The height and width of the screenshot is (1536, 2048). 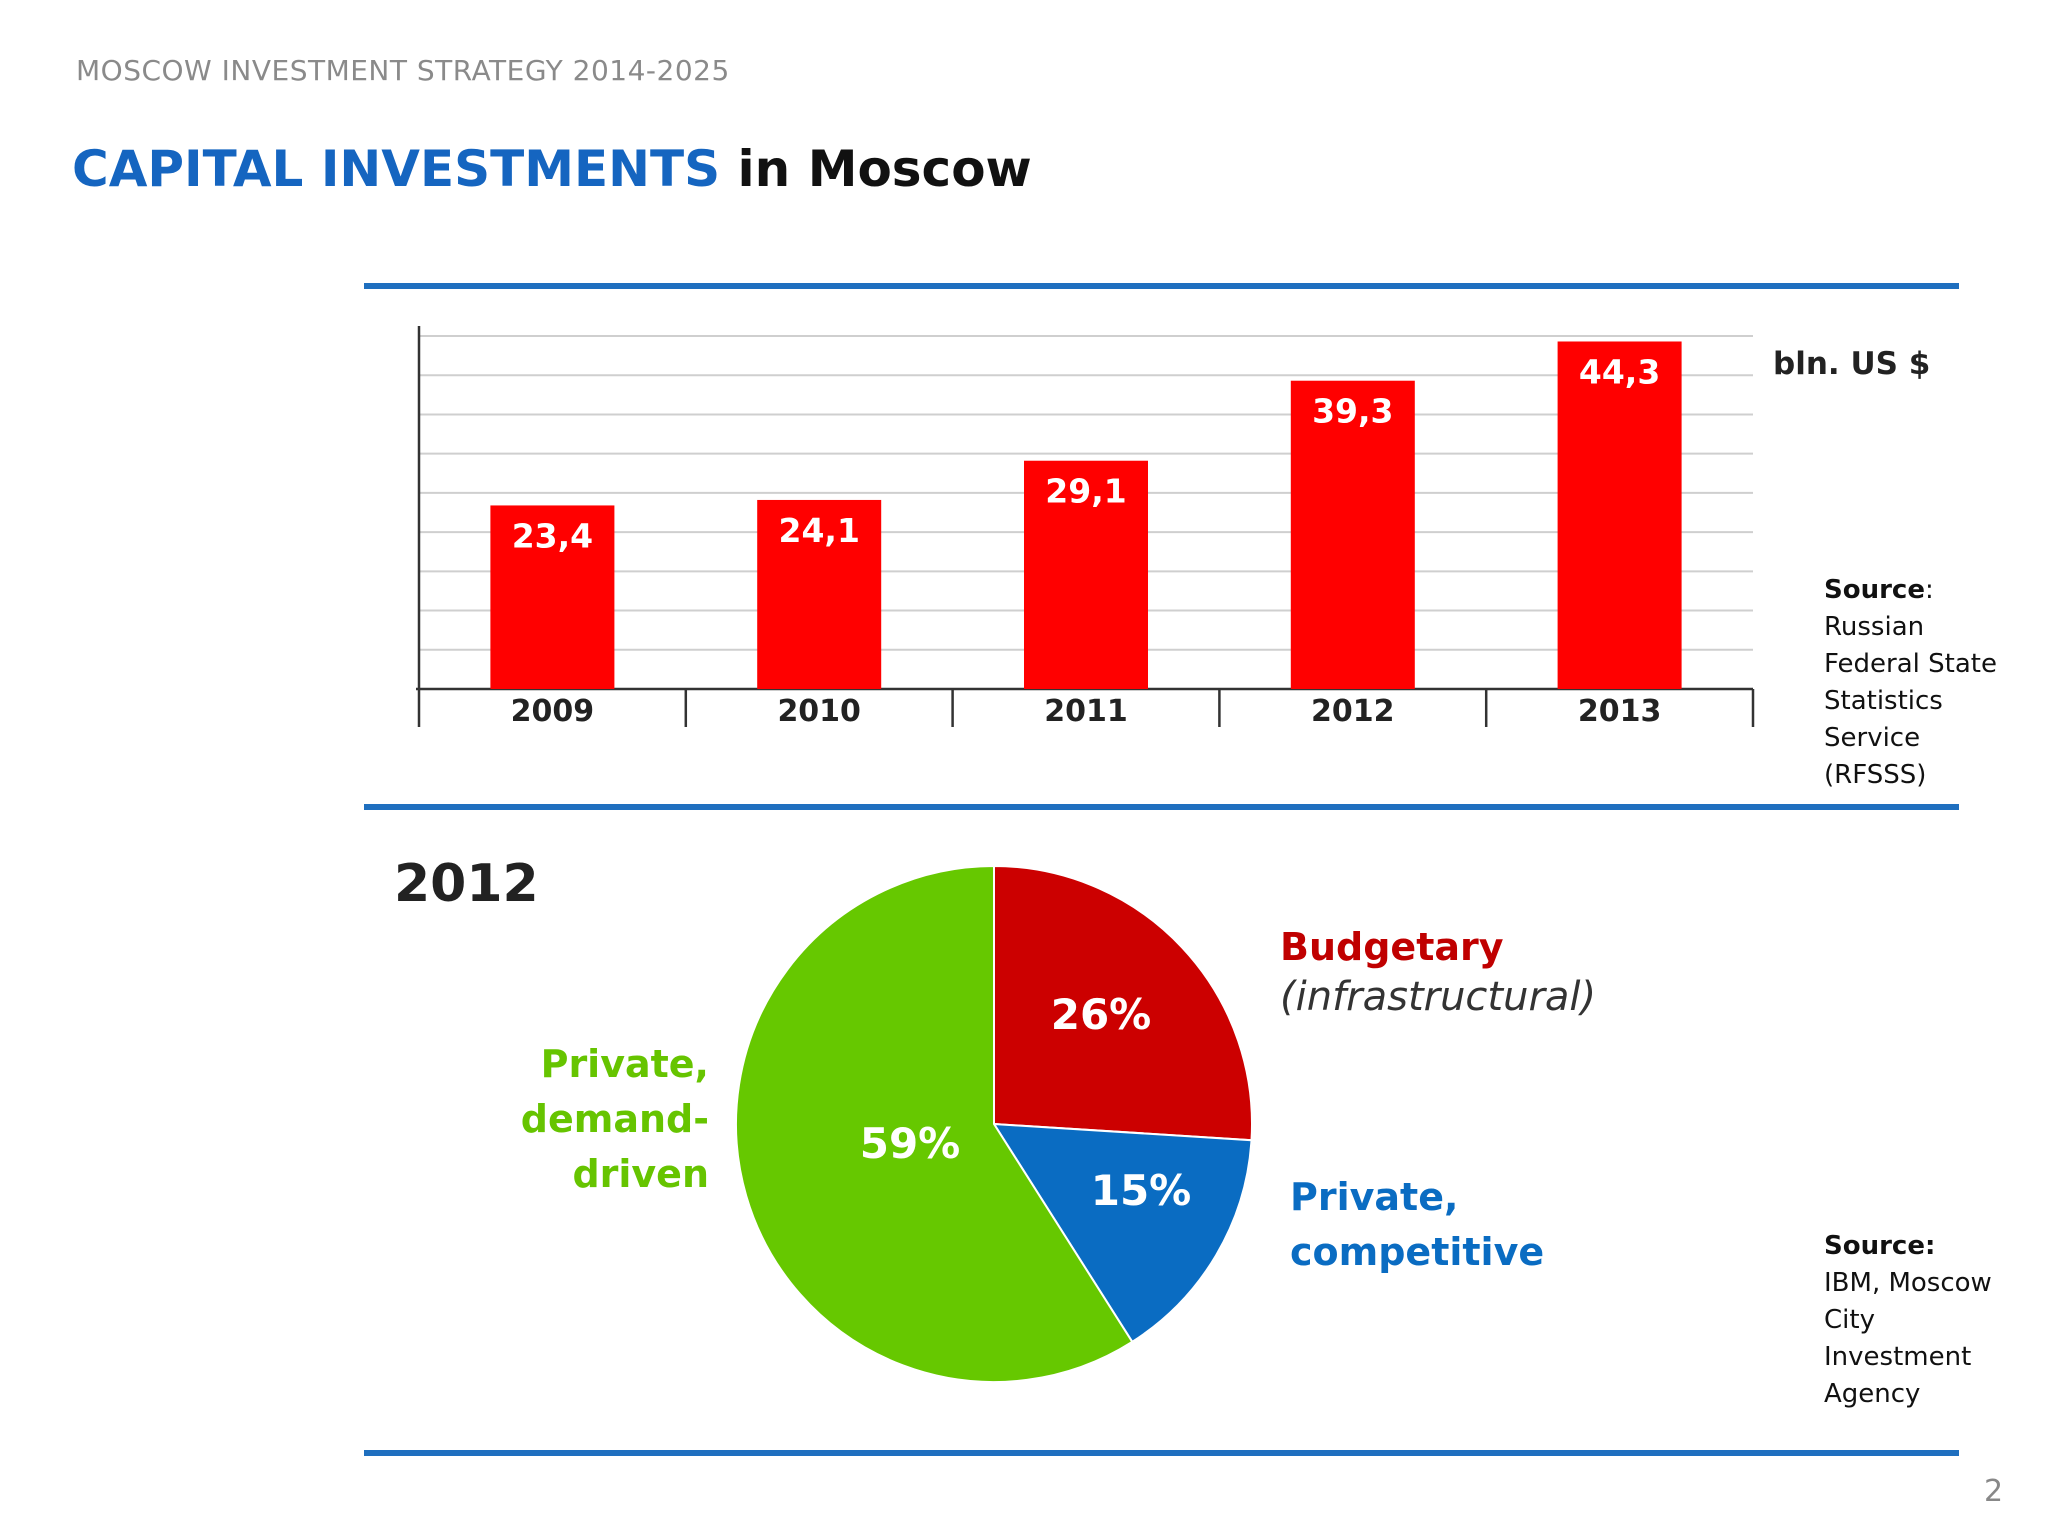 What do you see at coordinates (396, 169) in the screenshot?
I see `title-highlight: CAPITAL INVESTMENTS` at bounding box center [396, 169].